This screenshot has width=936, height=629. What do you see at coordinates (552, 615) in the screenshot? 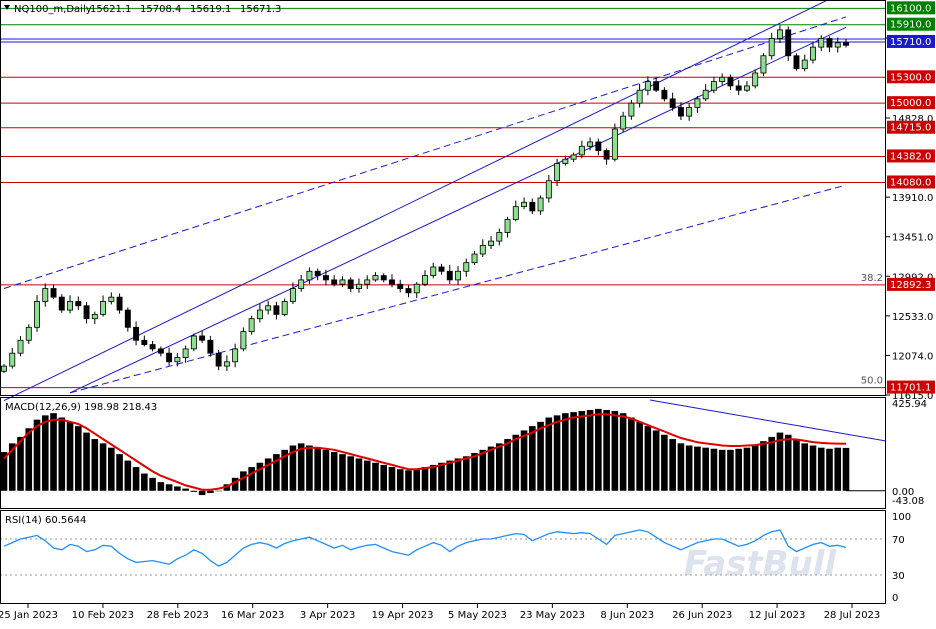
I see `x-tick-label: 23 May 2023` at bounding box center [552, 615].